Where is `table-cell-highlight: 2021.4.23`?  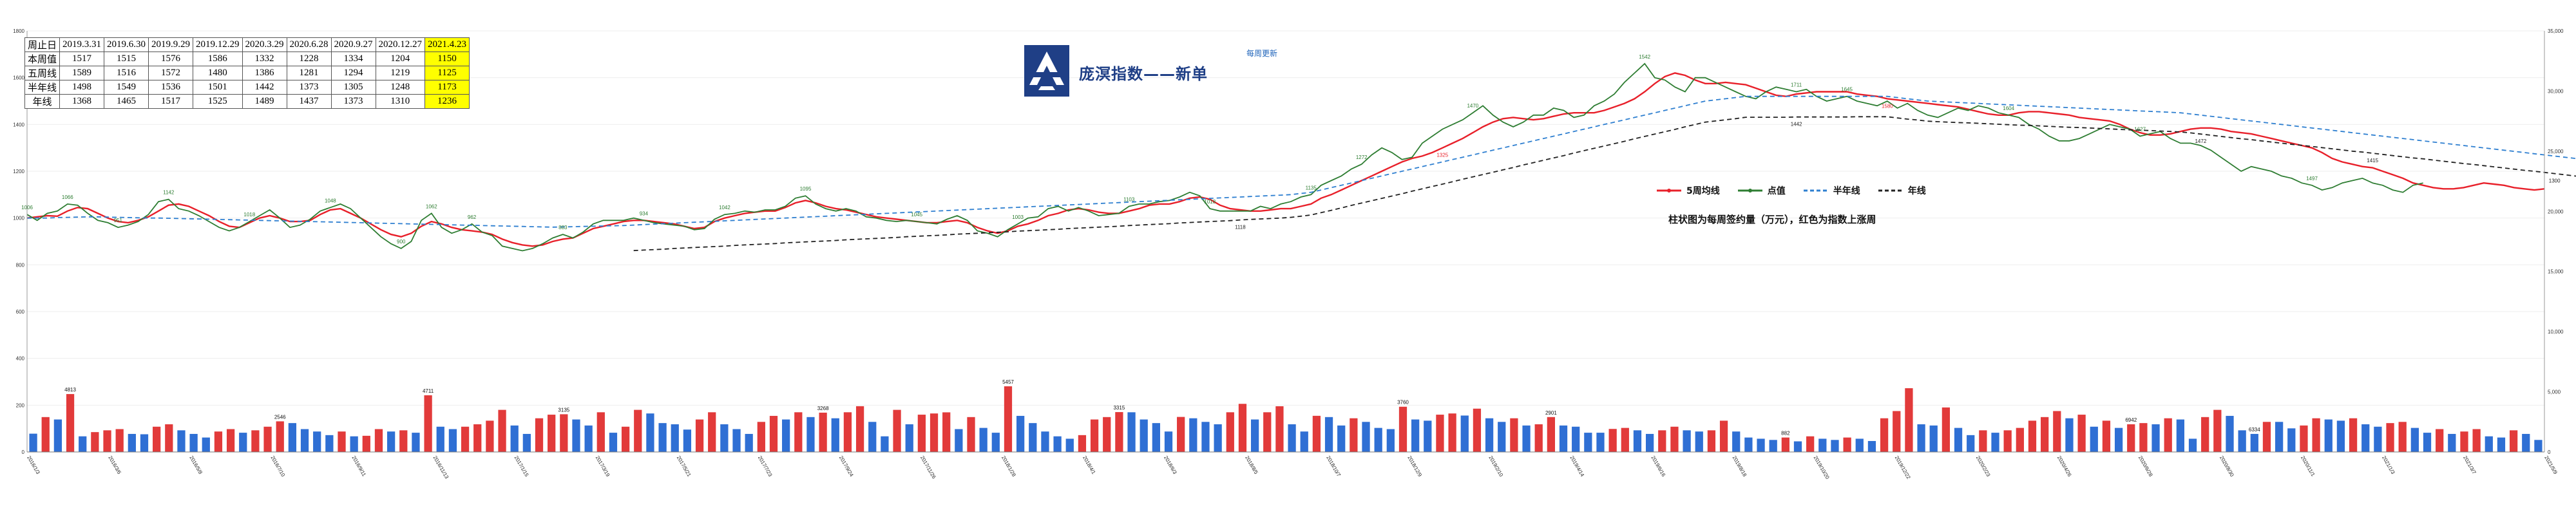 table-cell-highlight: 2021.4.23 is located at coordinates (447, 44).